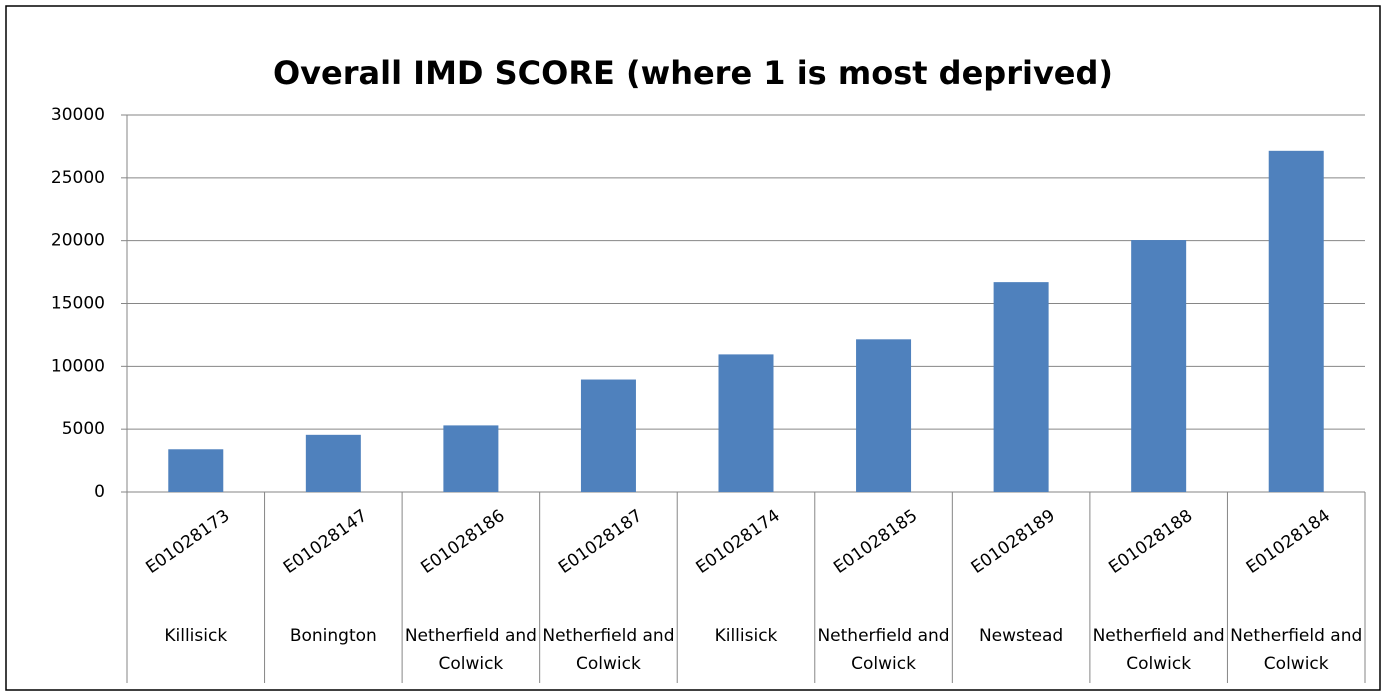 The width and height of the screenshot is (1386, 696). What do you see at coordinates (78, 366) in the screenshot?
I see `y-tick-label: 10000` at bounding box center [78, 366].